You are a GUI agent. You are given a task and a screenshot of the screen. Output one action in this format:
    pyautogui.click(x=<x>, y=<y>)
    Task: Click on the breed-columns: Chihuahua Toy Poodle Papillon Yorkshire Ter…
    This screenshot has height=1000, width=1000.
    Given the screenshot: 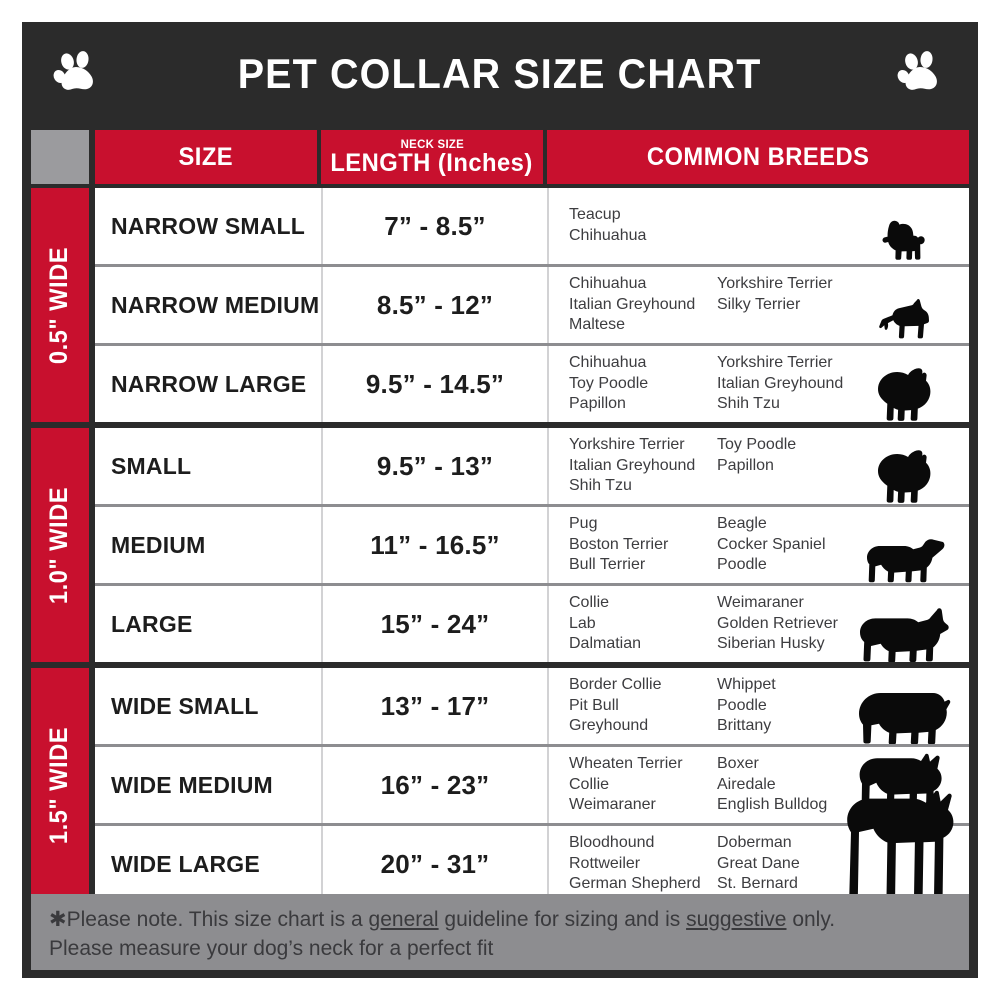 What is the action you would take?
    pyautogui.click(x=707, y=384)
    